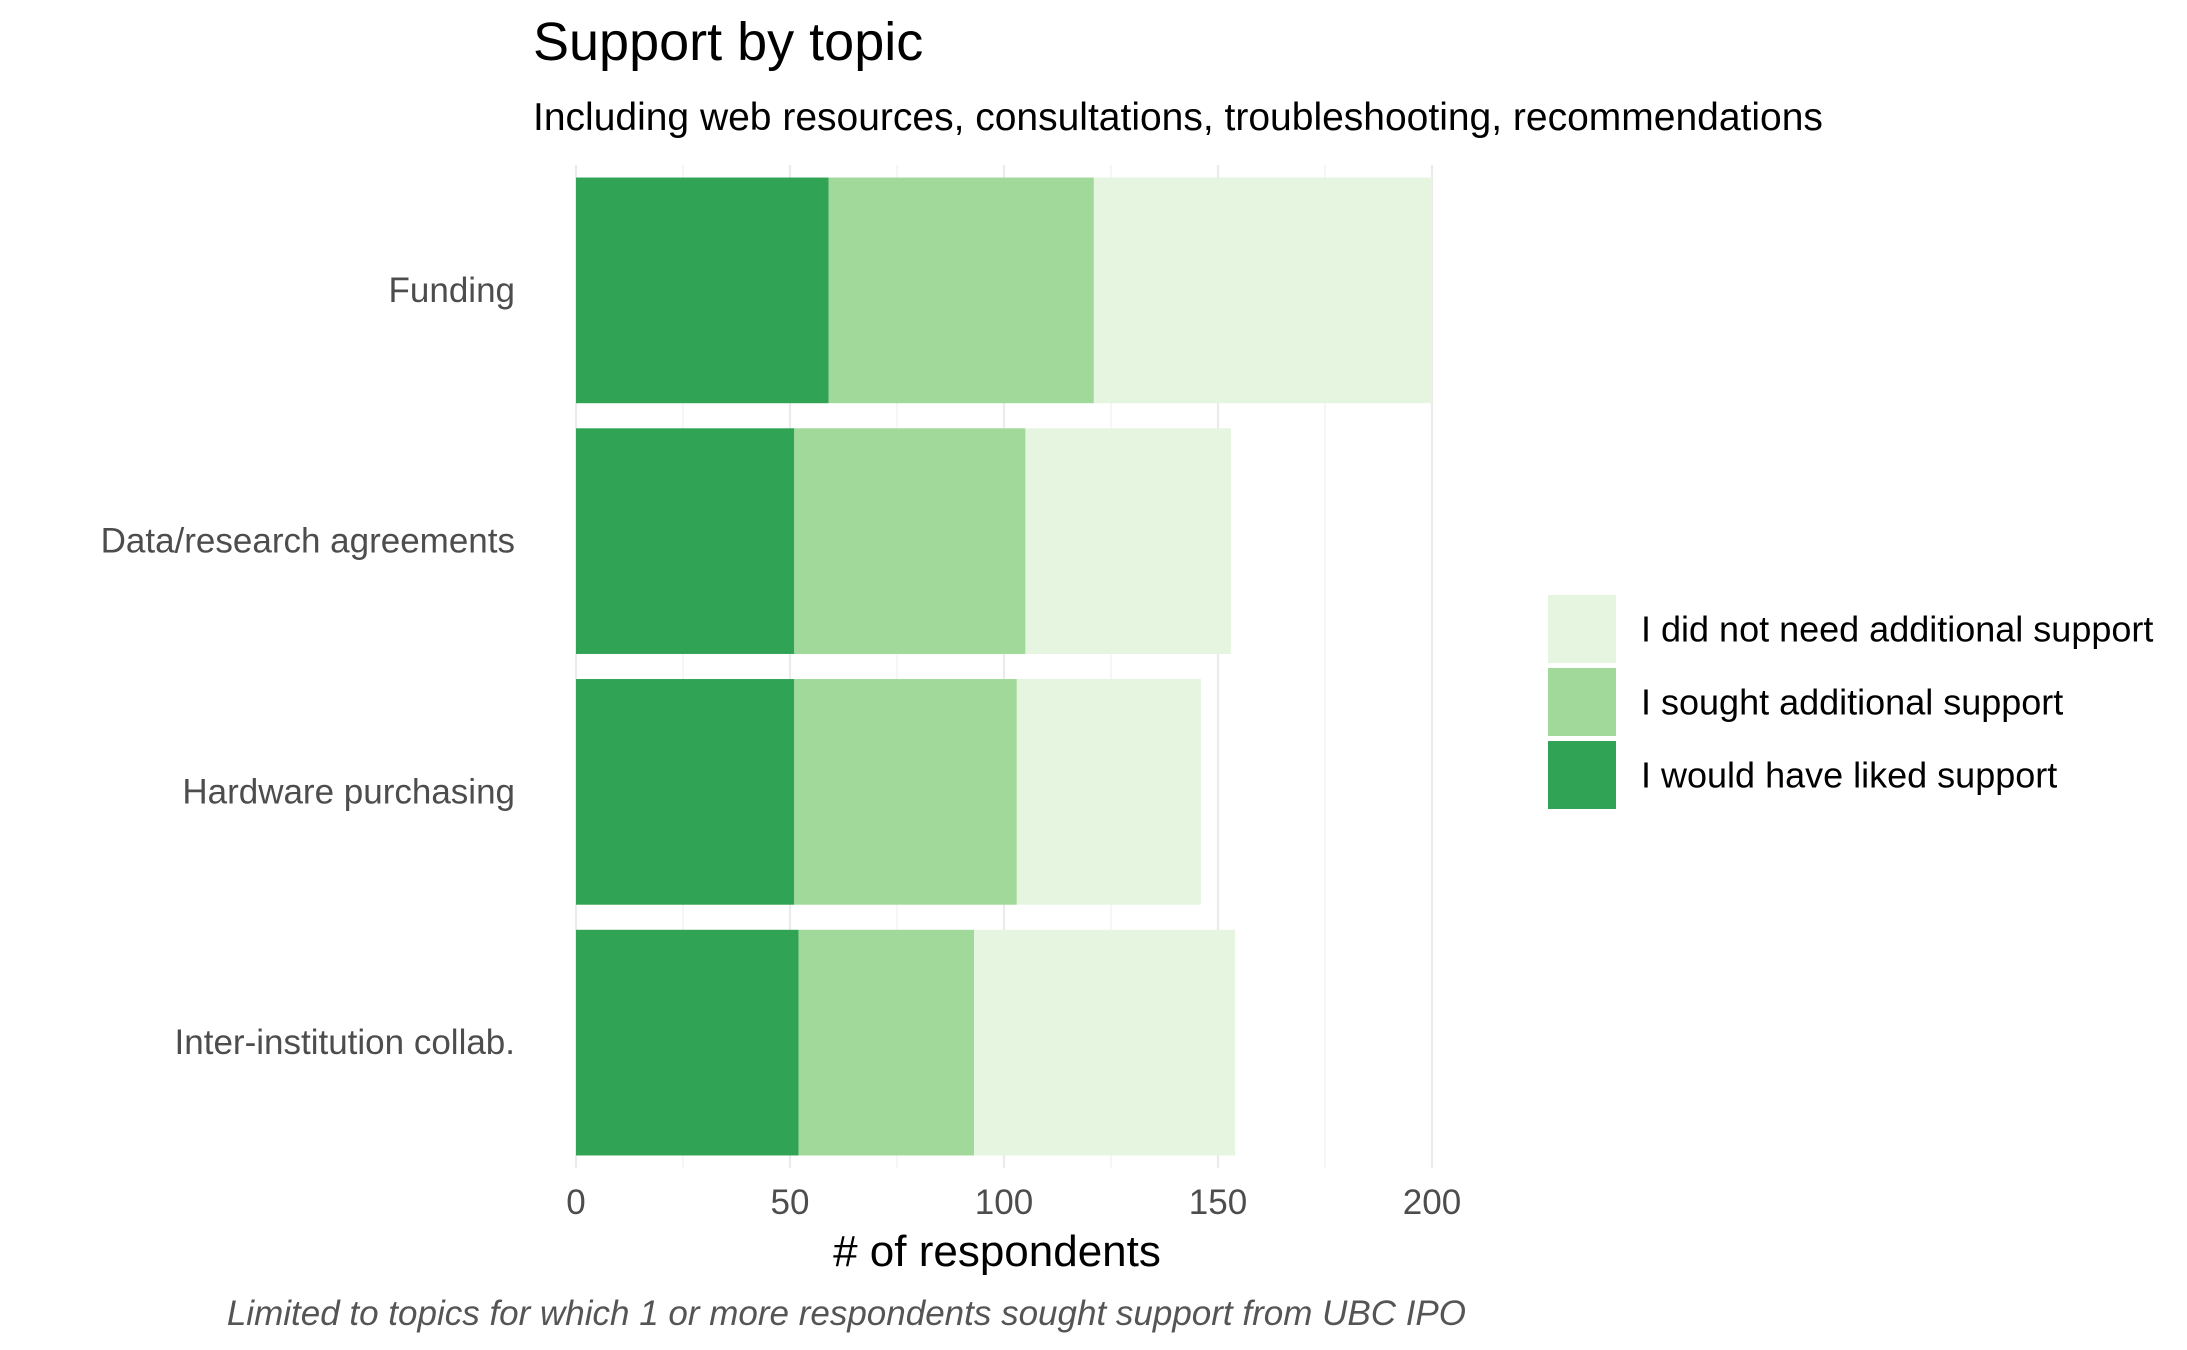 The height and width of the screenshot is (1350, 2187). Describe the element at coordinates (1105, 1042) in the screenshot. I see `bar-inter-institution-collab-i-did-not-need-additional-support` at that location.